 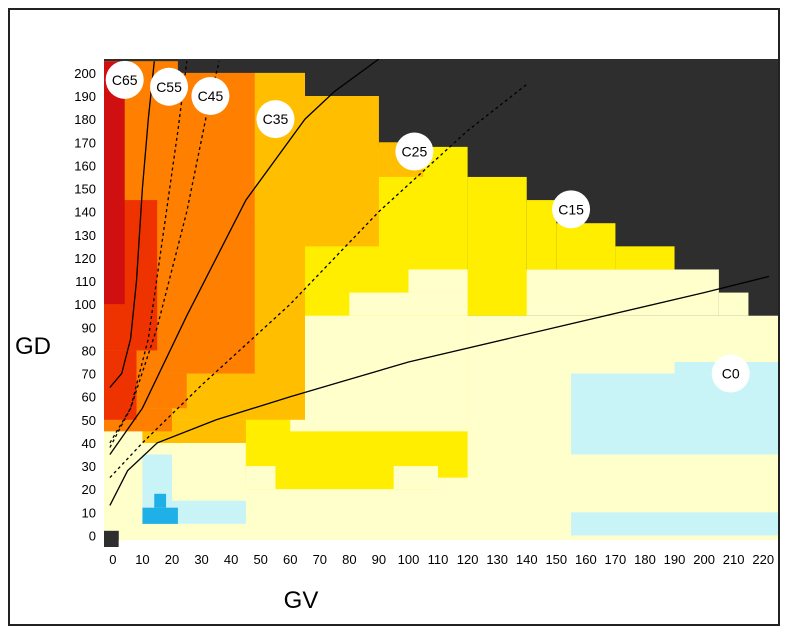 I want to click on x-axis-label: GV, so click(x=301, y=600).